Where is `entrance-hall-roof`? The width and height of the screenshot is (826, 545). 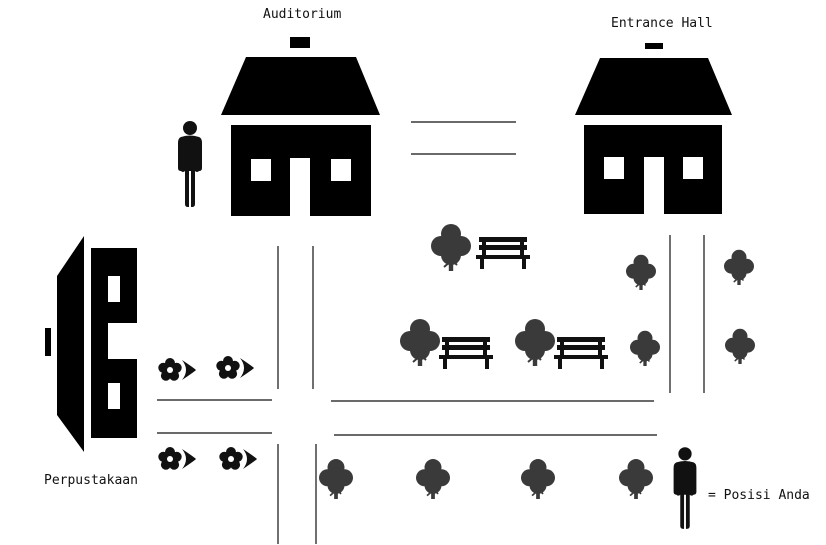
entrance-hall-roof is located at coordinates (653, 86).